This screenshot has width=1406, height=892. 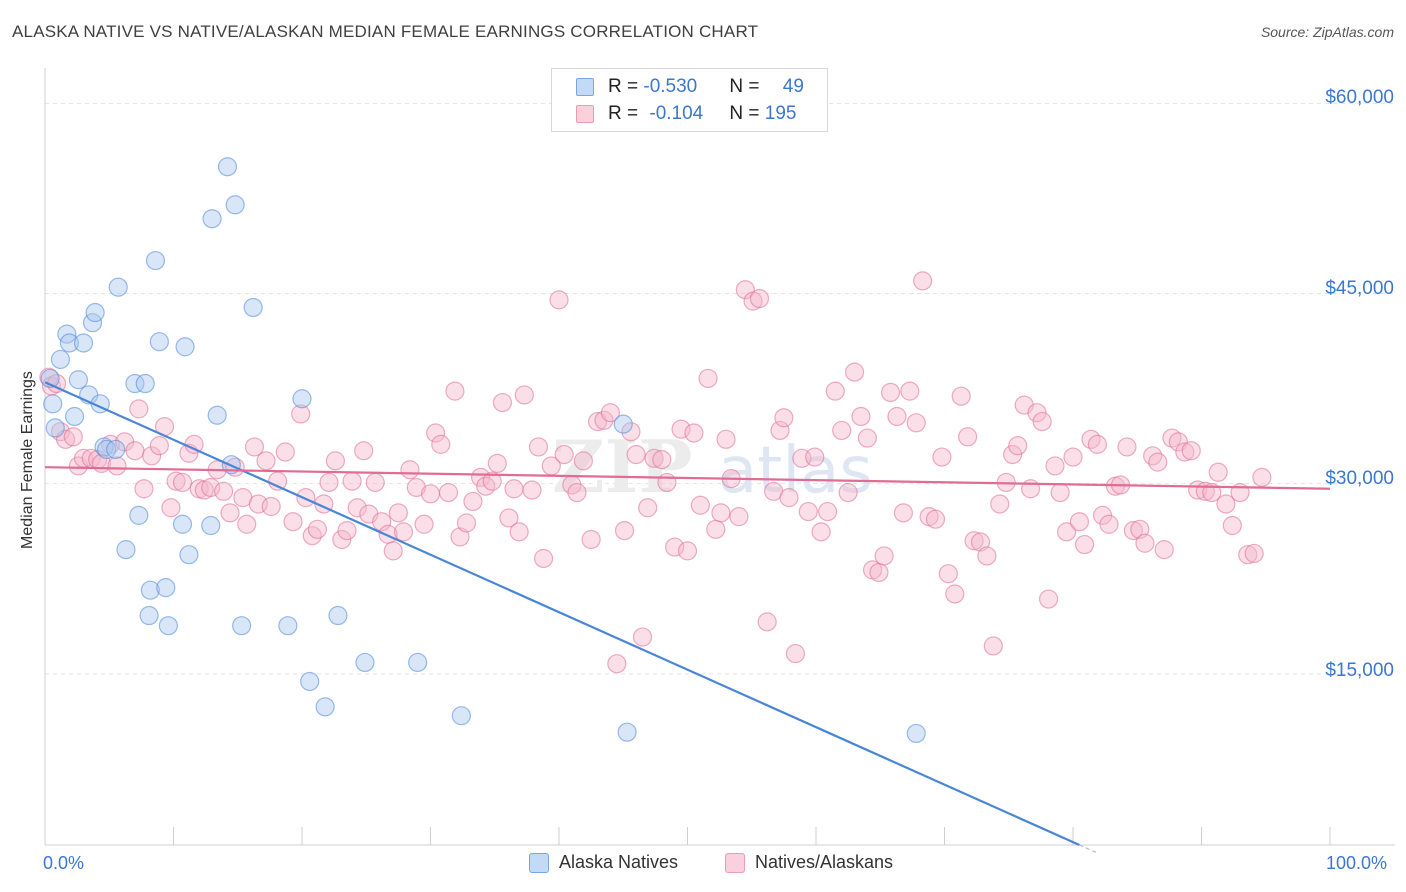 What do you see at coordinates (712, 466) in the screenshot?
I see `watermark: ZIP atlas` at bounding box center [712, 466].